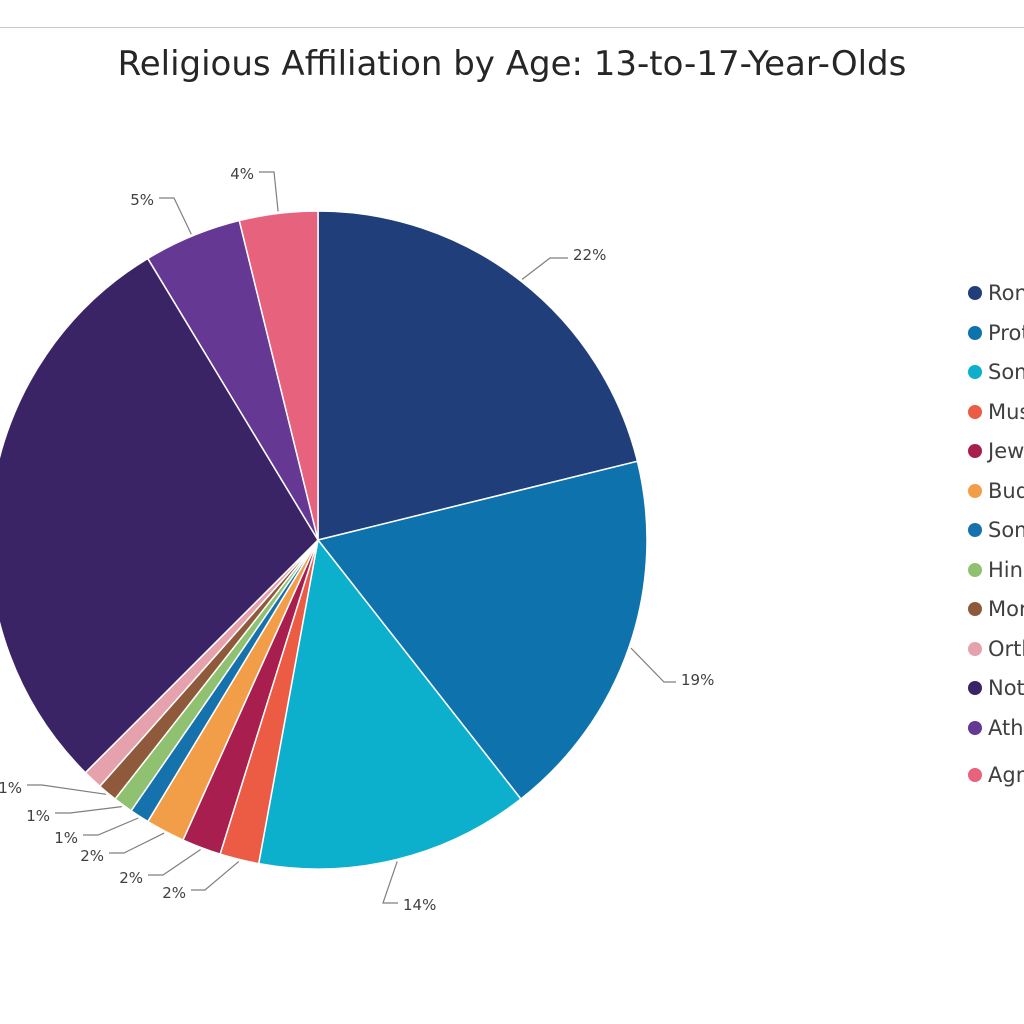 The image size is (1024, 1024). What do you see at coordinates (1006, 648) in the screenshot?
I see `legend-label: Orth` at bounding box center [1006, 648].